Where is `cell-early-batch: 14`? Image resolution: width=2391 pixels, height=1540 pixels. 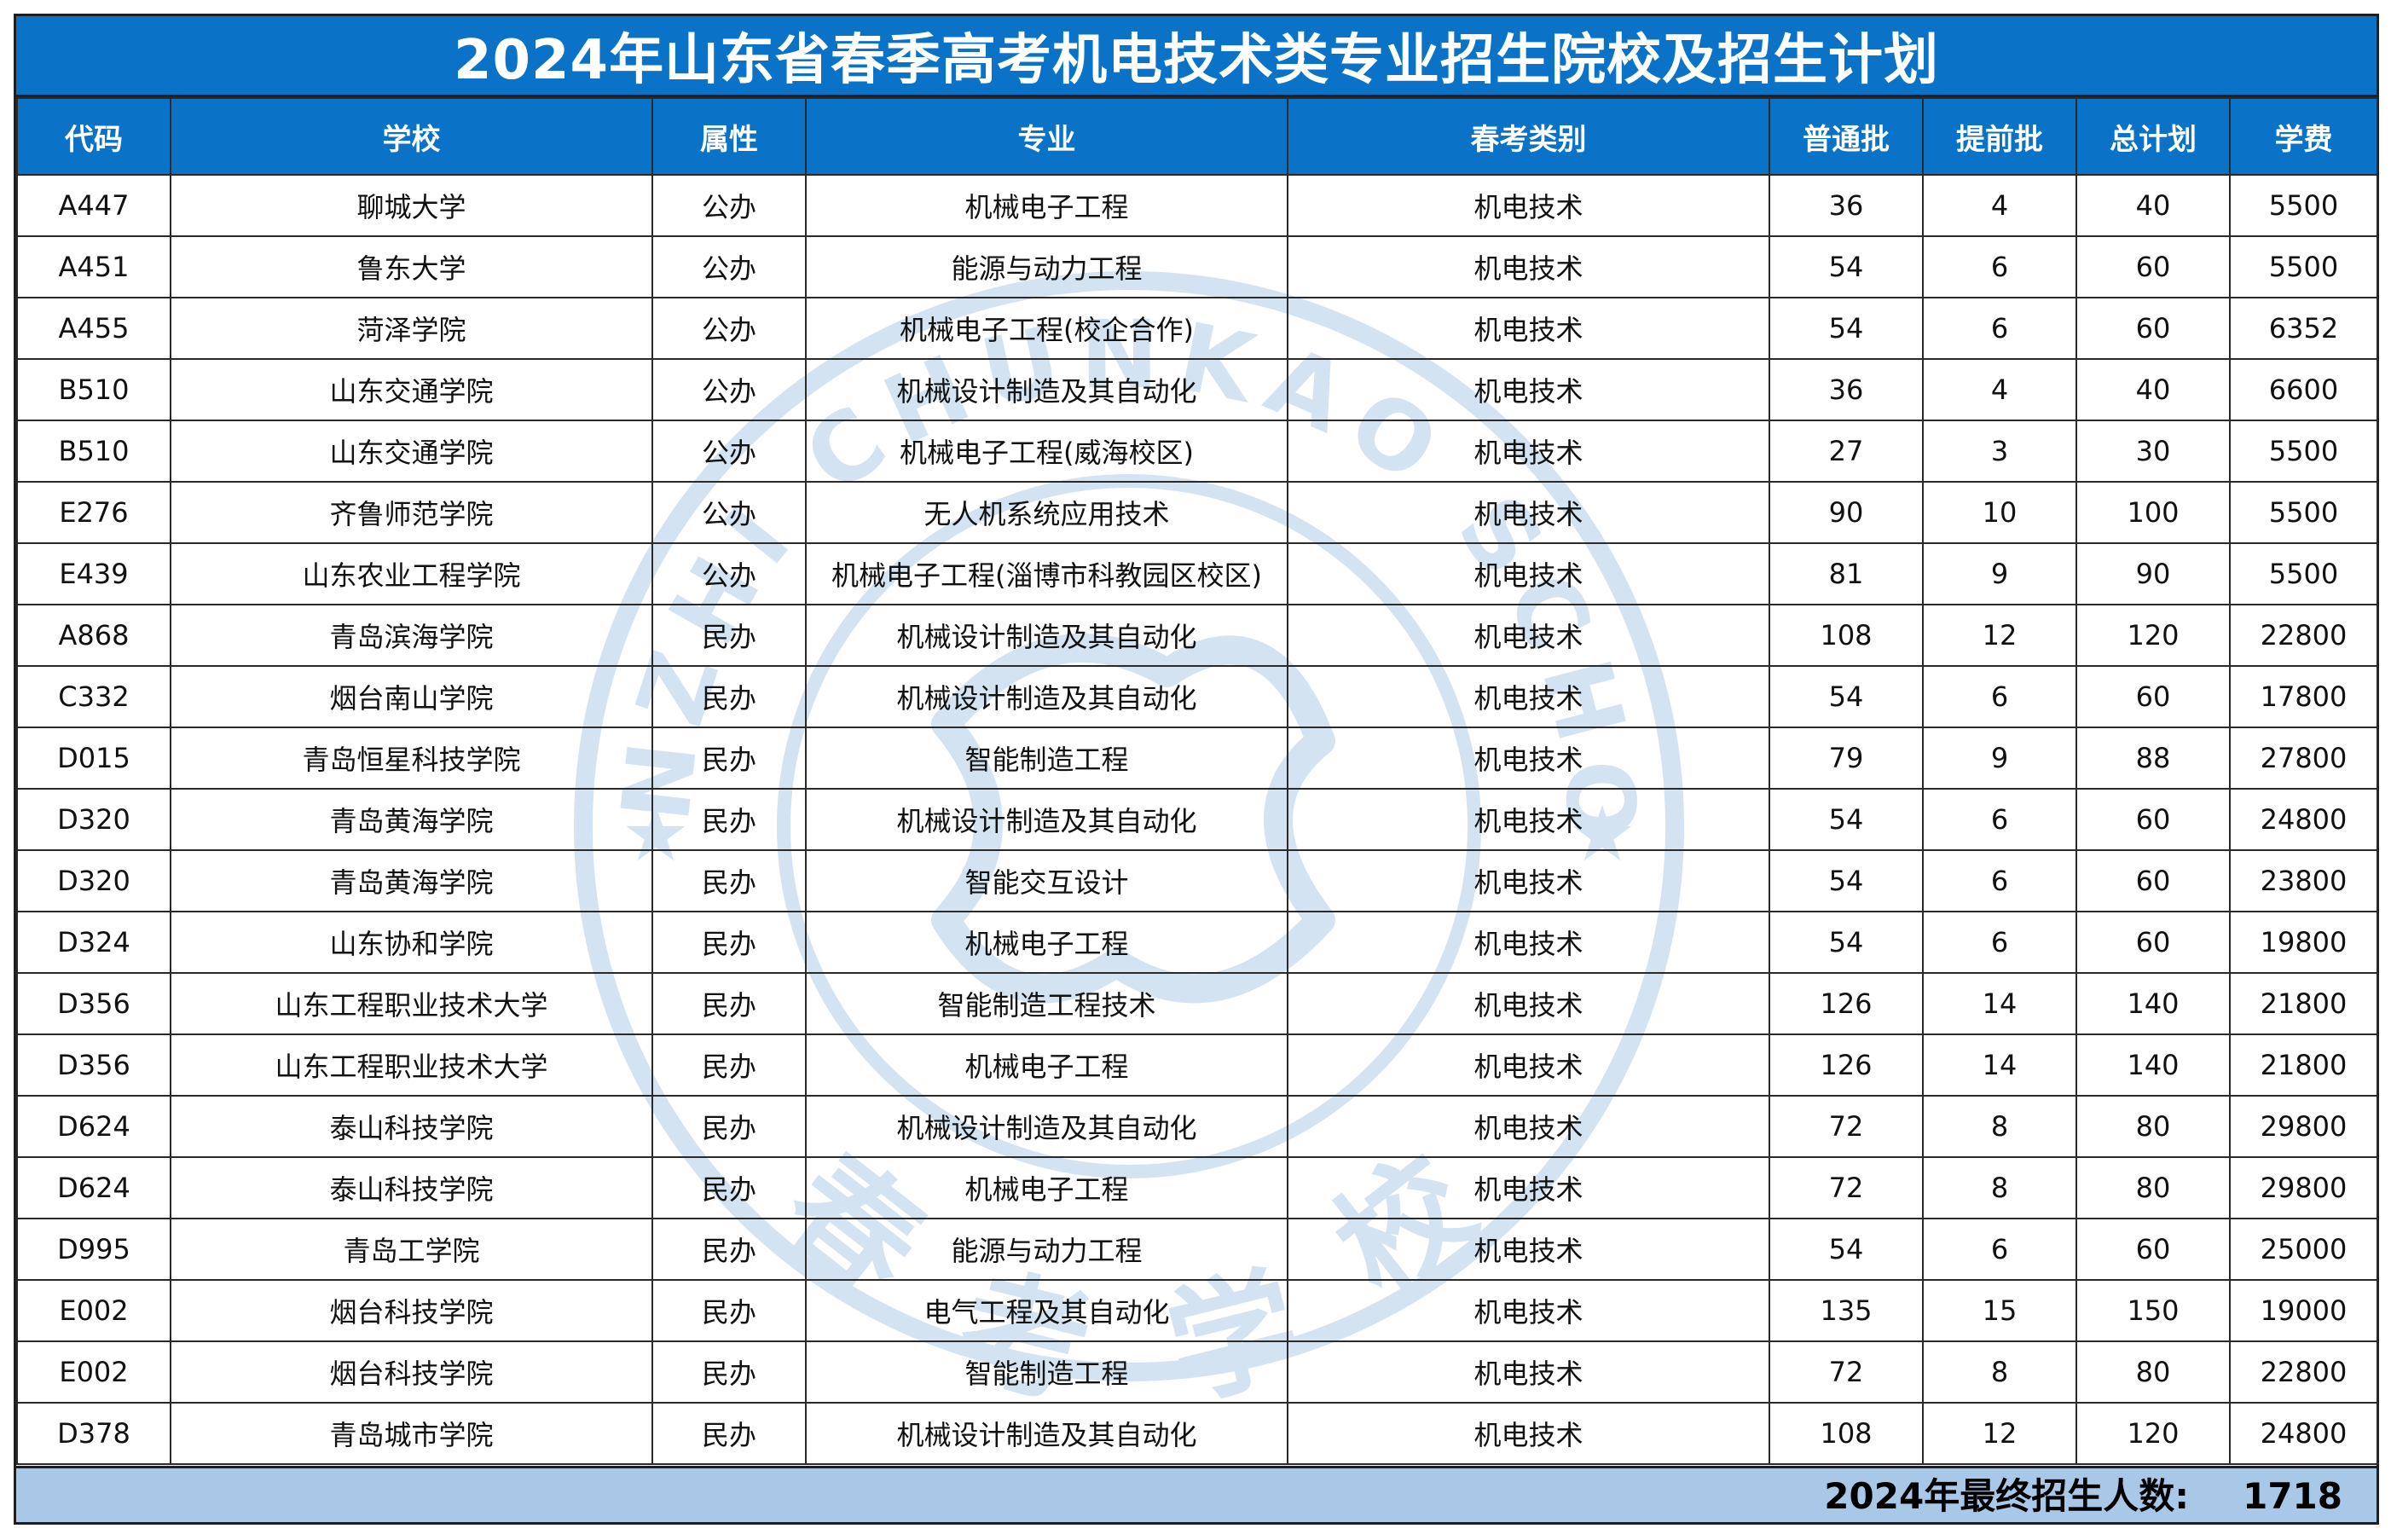 cell-early-batch: 14 is located at coordinates (1999, 1003).